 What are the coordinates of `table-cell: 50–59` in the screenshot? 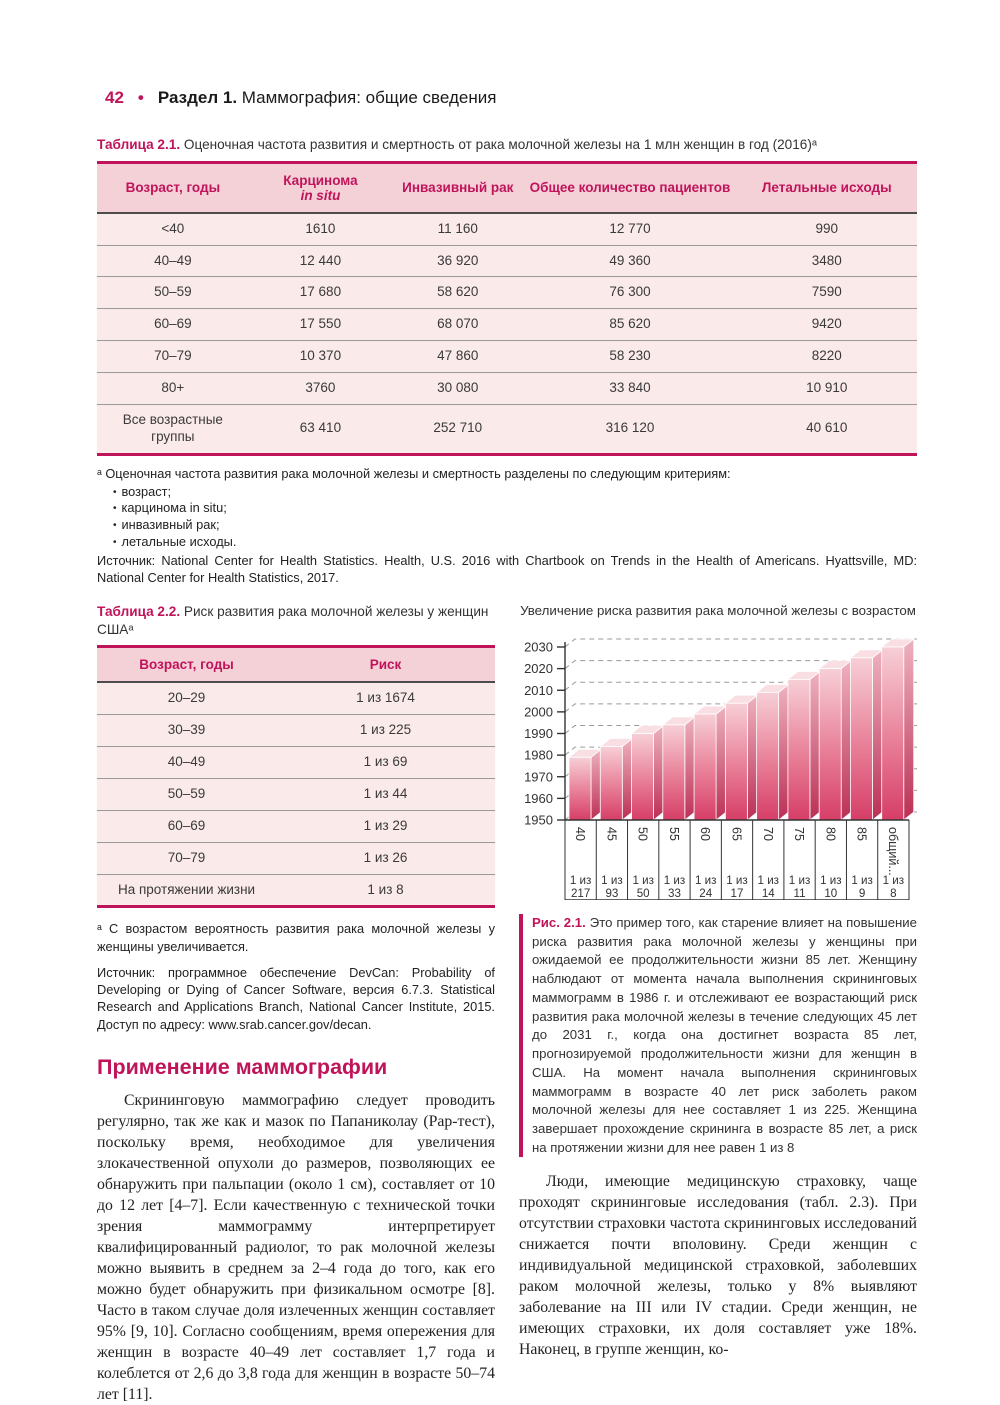 It's located at (173, 292).